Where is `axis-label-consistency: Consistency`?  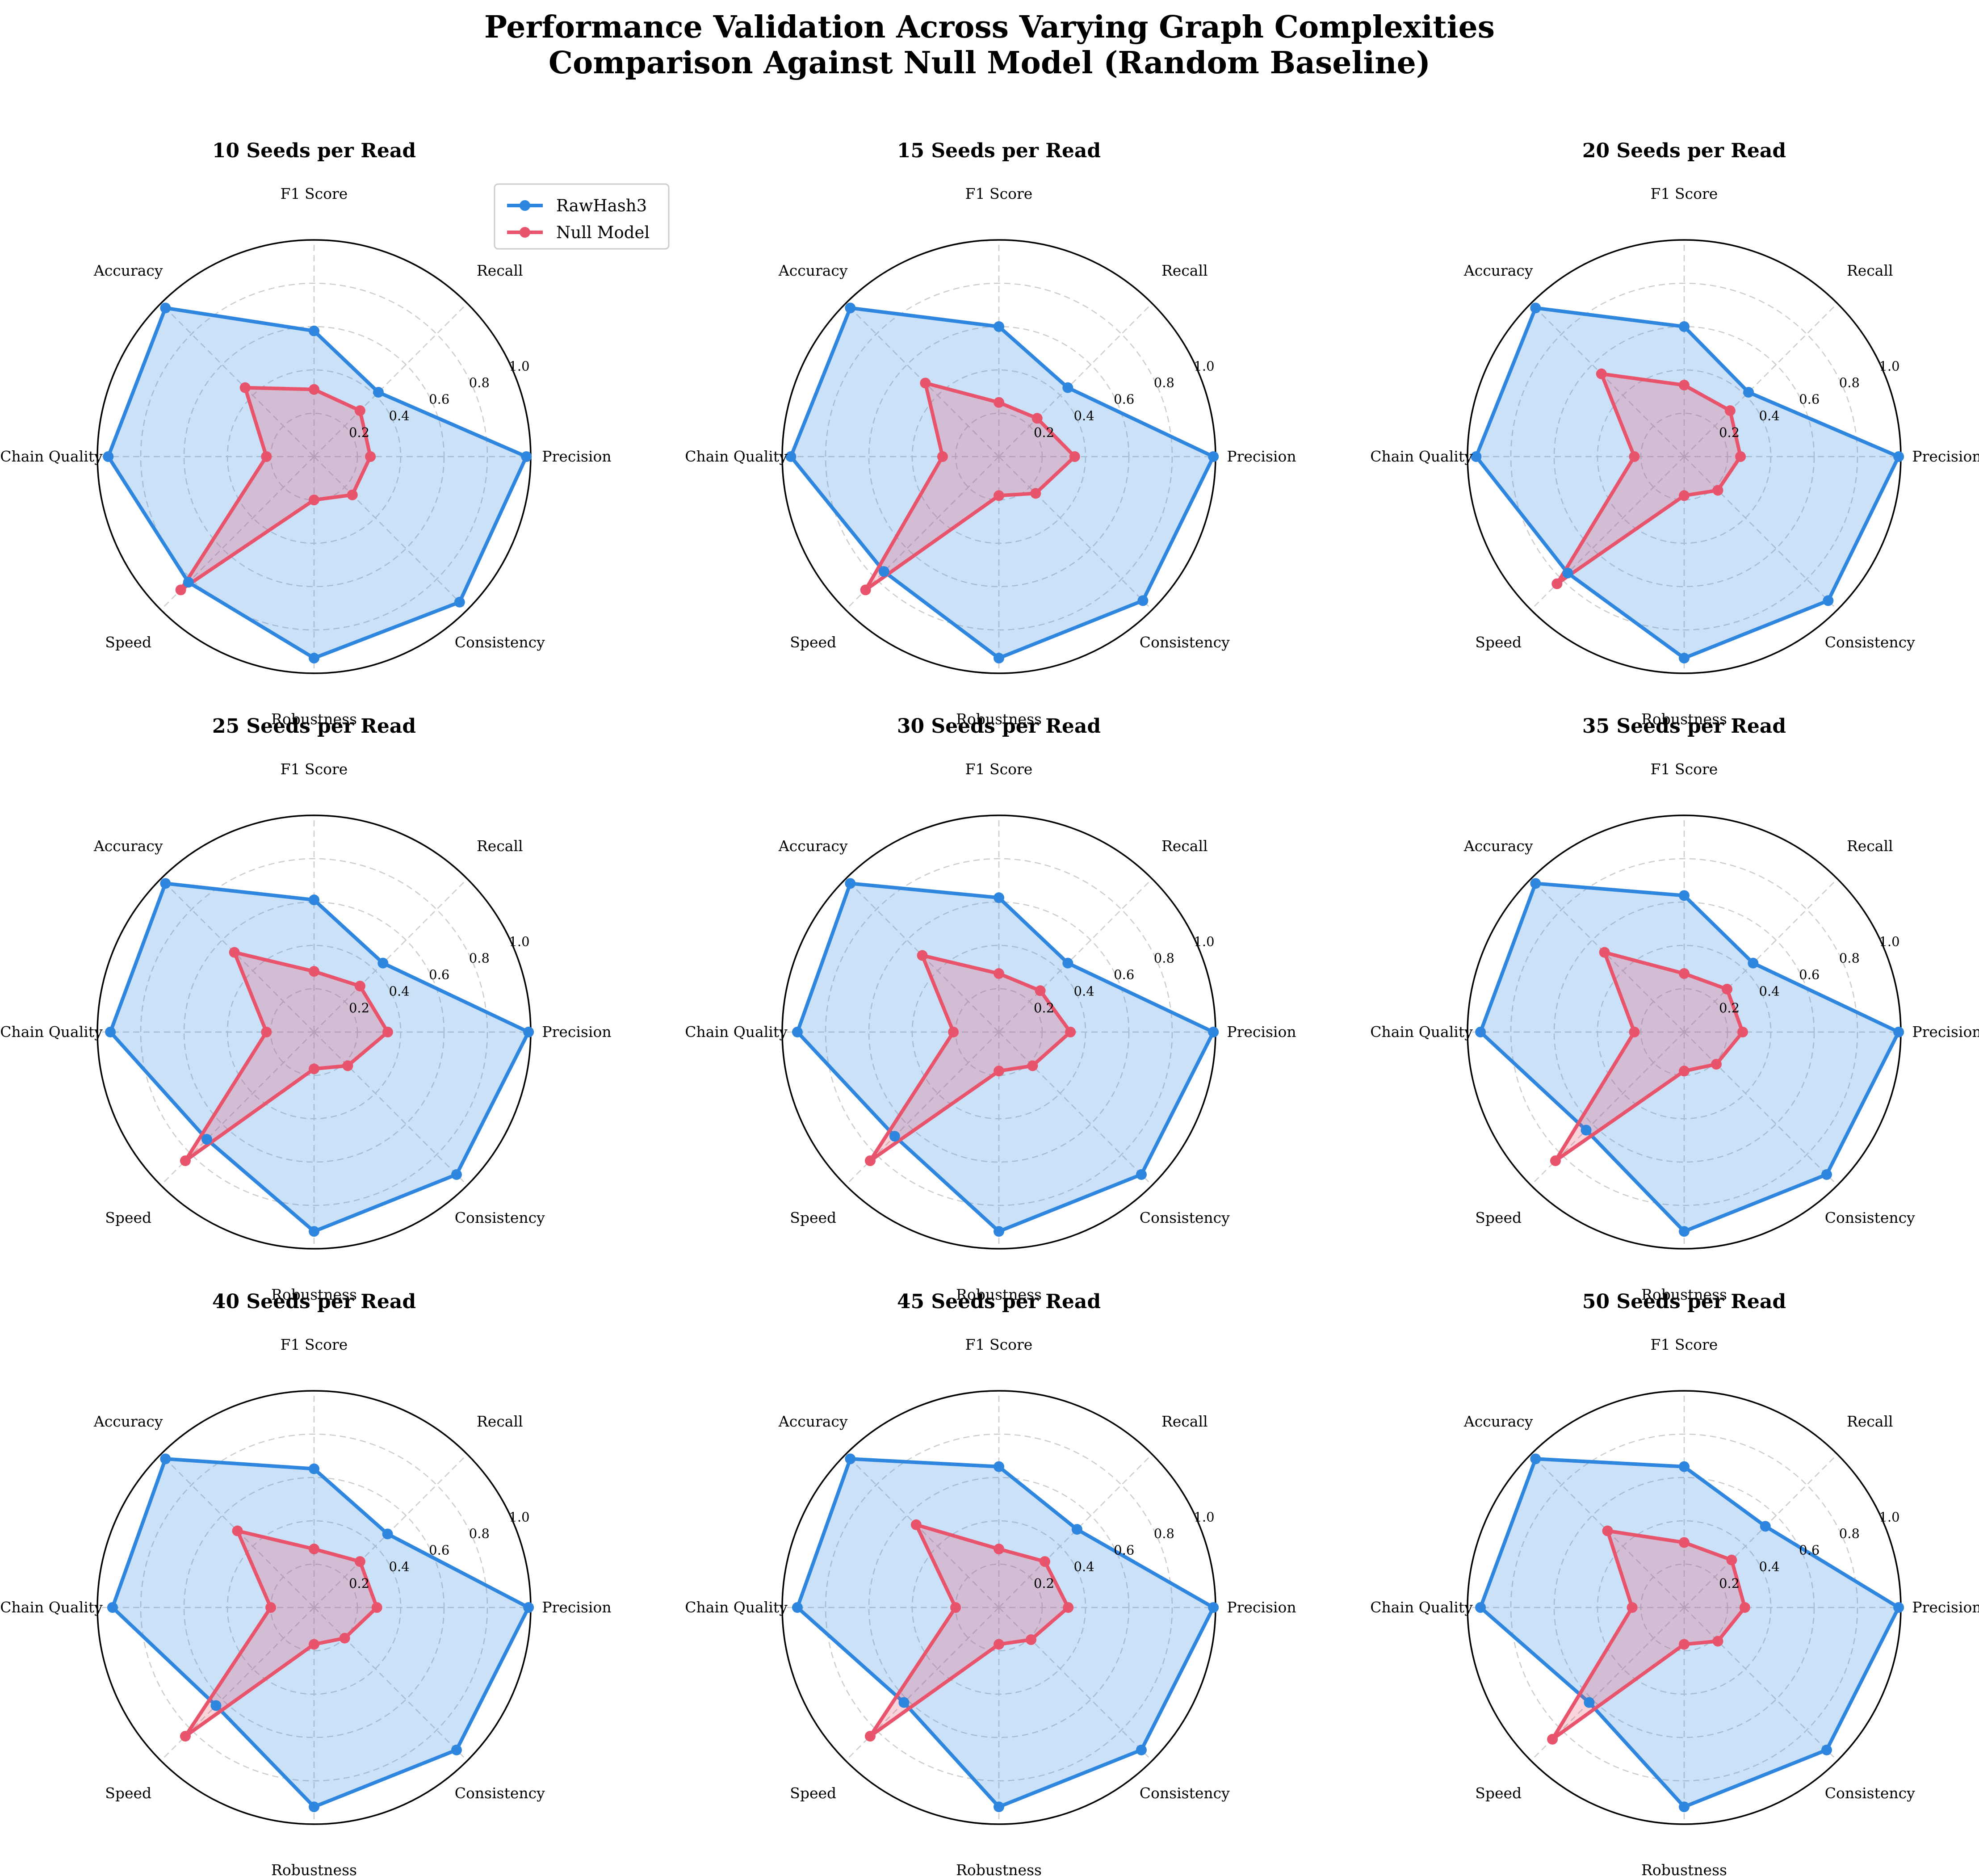
axis-label-consistency: Consistency is located at coordinates (1185, 1793).